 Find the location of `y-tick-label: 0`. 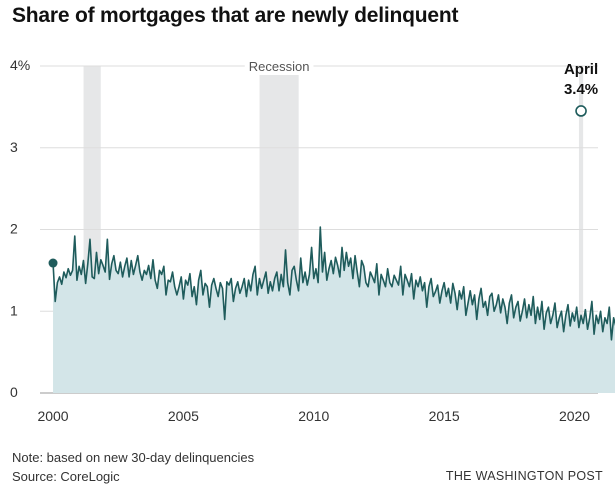

y-tick-label: 0 is located at coordinates (14, 392).